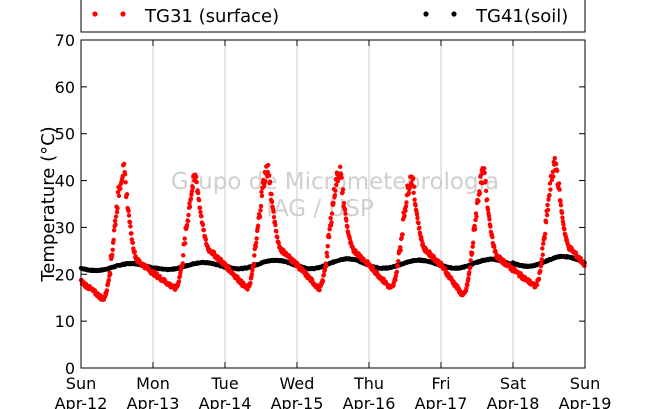 The height and width of the screenshot is (409, 650). I want to click on y-tick-label: 30, so click(65, 227).